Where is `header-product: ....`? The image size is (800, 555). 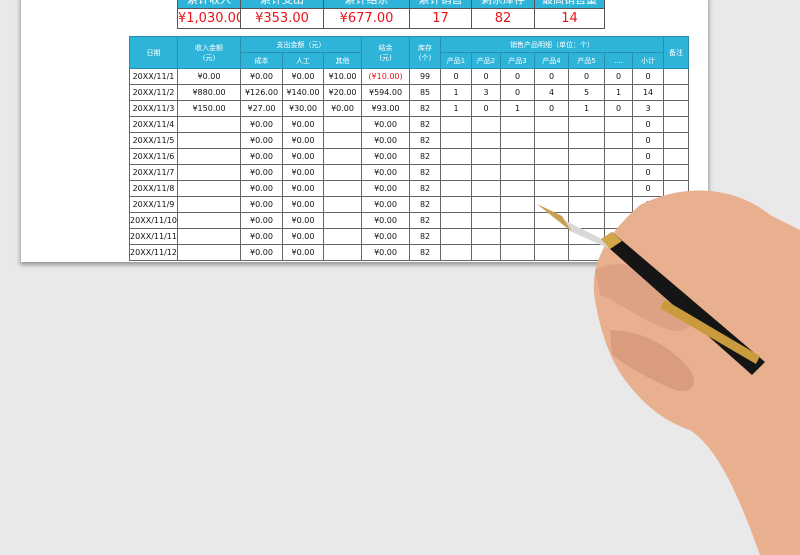 header-product: .... is located at coordinates (619, 60).